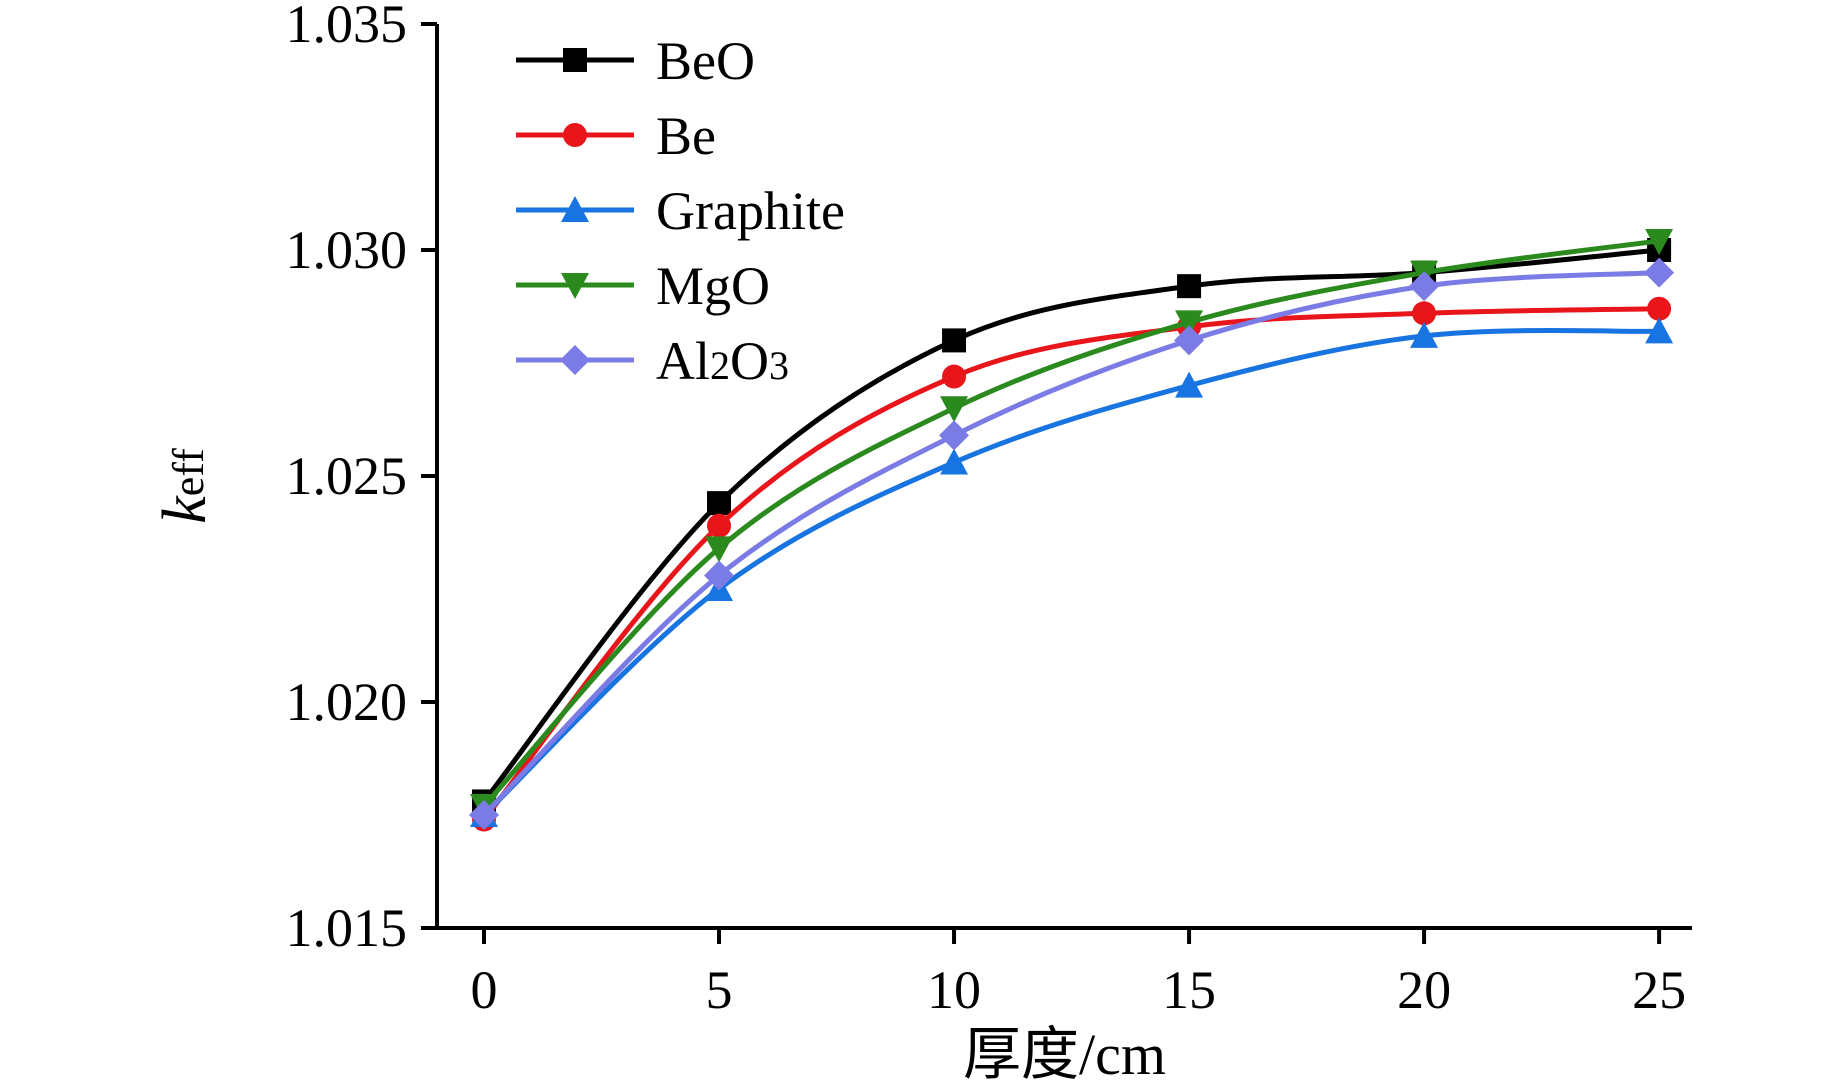 The image size is (1843, 1092). What do you see at coordinates (705, 61) in the screenshot?
I see `legend-label: BeO` at bounding box center [705, 61].